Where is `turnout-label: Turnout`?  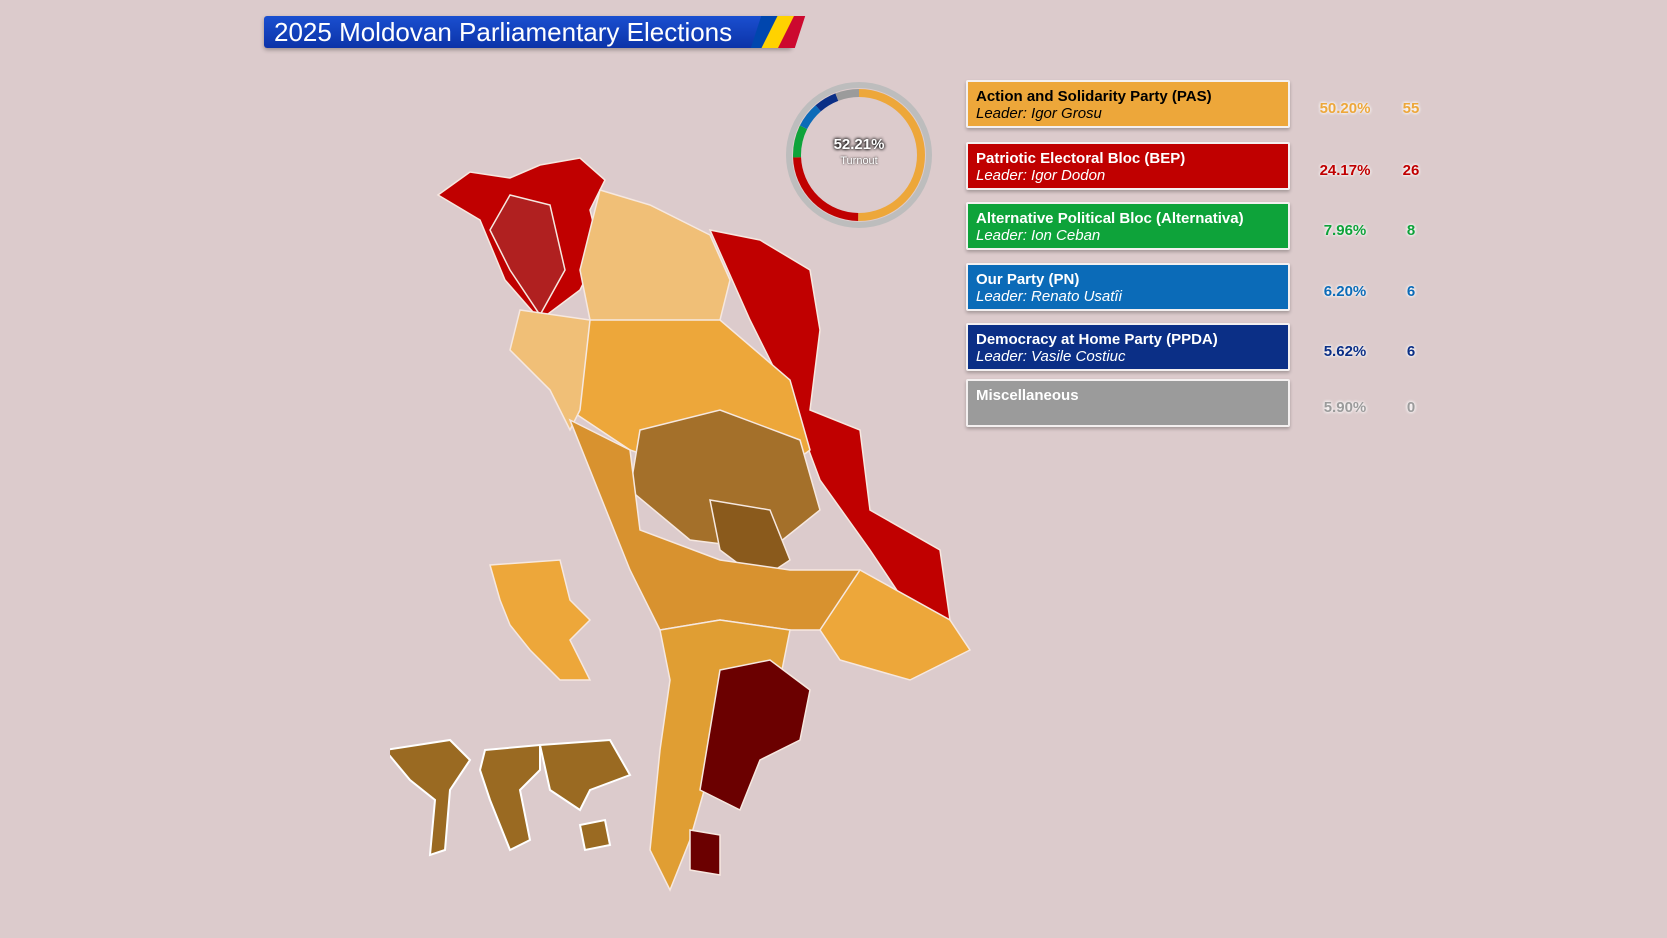 turnout-label: Turnout is located at coordinates (859, 161).